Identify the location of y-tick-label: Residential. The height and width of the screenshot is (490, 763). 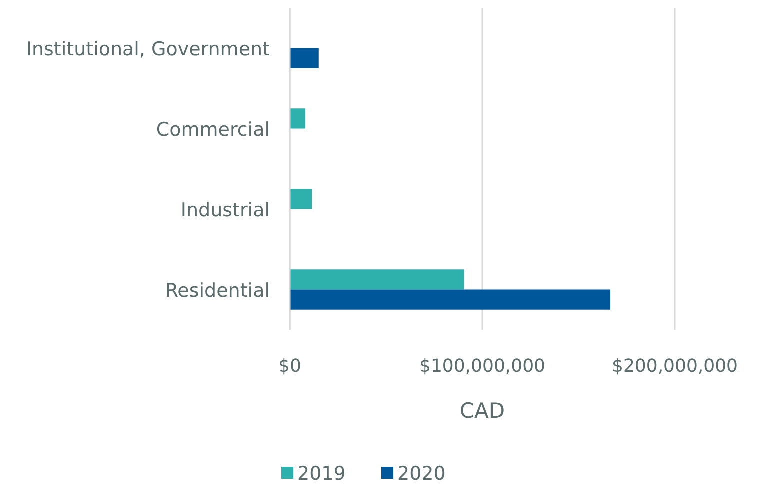
(217, 291).